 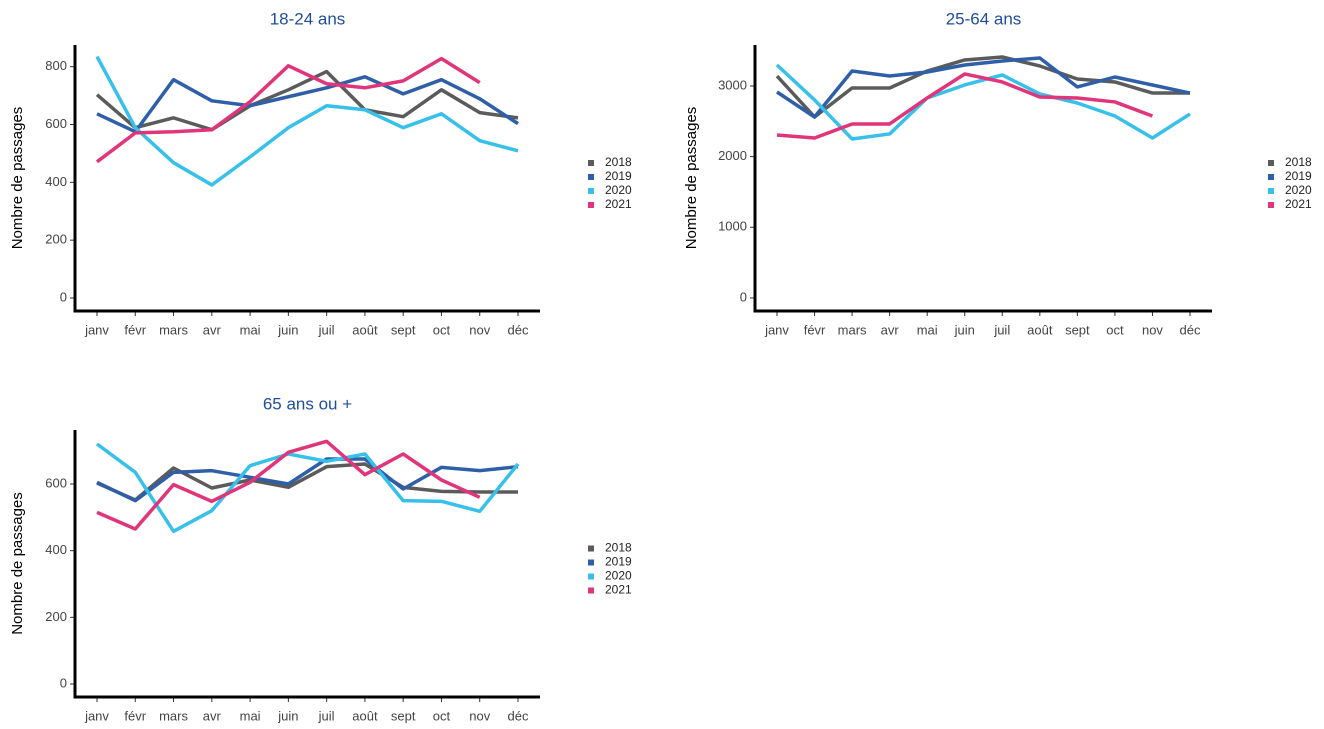 What do you see at coordinates (56, 65) in the screenshot?
I see `y-tick-label: 800` at bounding box center [56, 65].